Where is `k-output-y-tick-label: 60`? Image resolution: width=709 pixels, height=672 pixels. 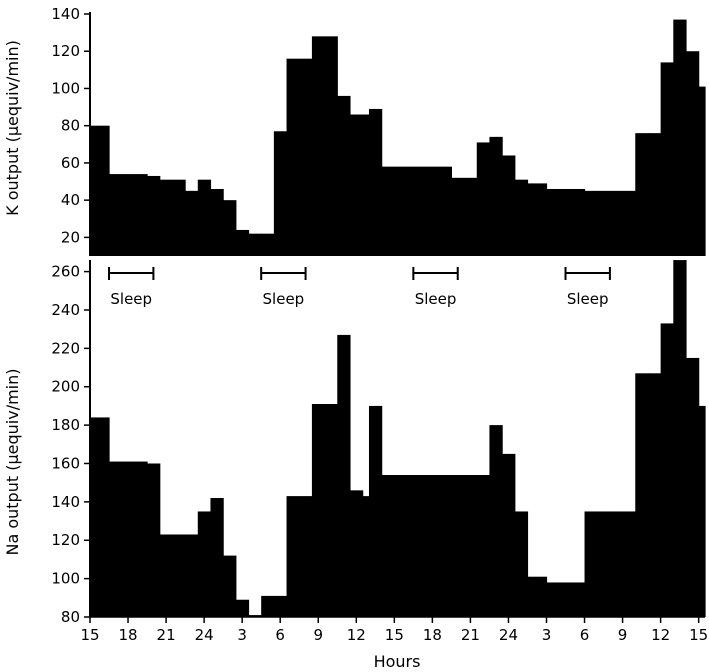 k-output-y-tick-label: 60 is located at coordinates (70, 163).